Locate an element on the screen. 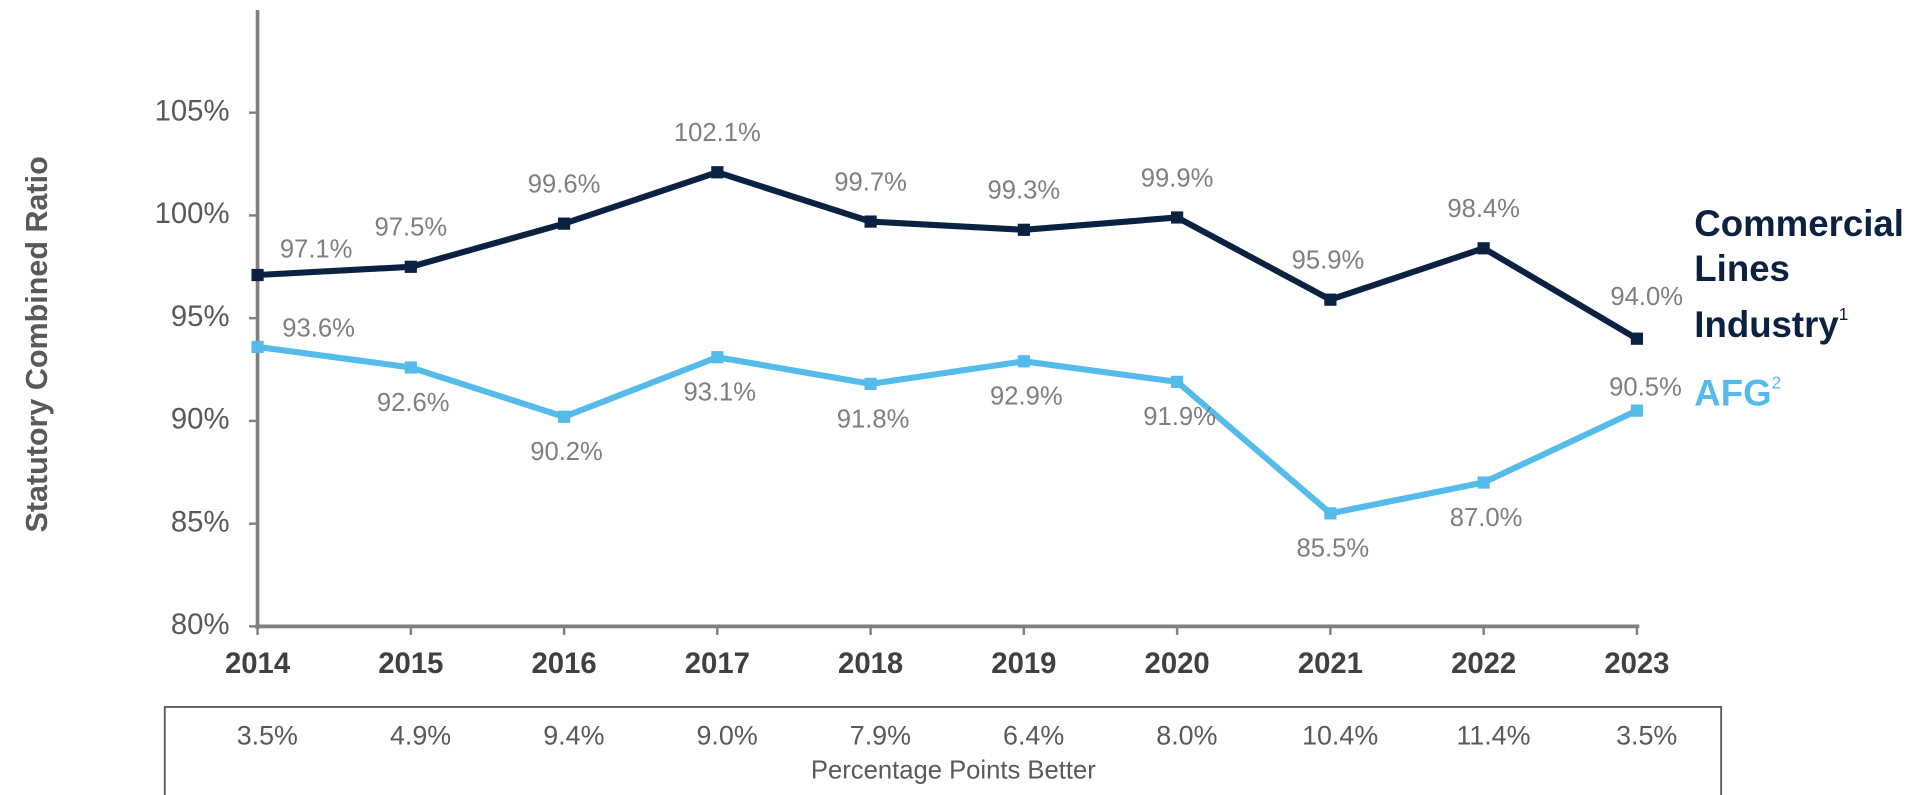 The image size is (1914, 795). y-tick-label: 90% is located at coordinates (200, 419).